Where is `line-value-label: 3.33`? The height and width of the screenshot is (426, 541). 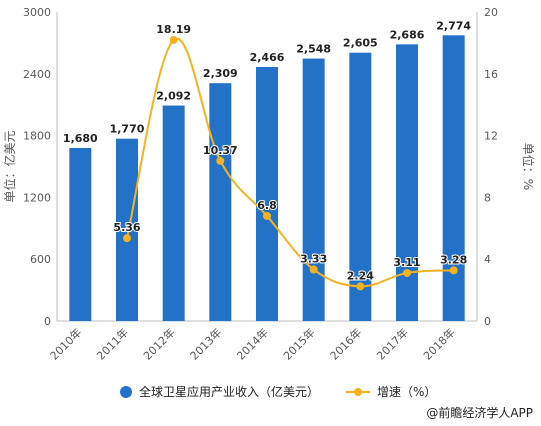 line-value-label: 3.33 is located at coordinates (313, 259).